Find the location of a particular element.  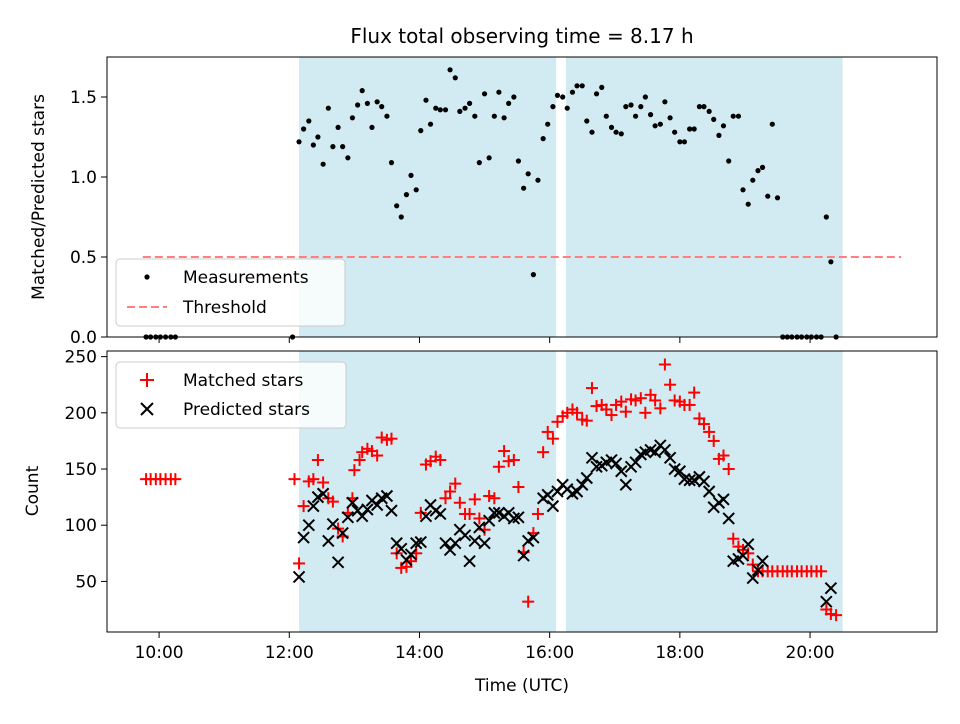

y-tick-label: 0.0 is located at coordinates (83, 338).